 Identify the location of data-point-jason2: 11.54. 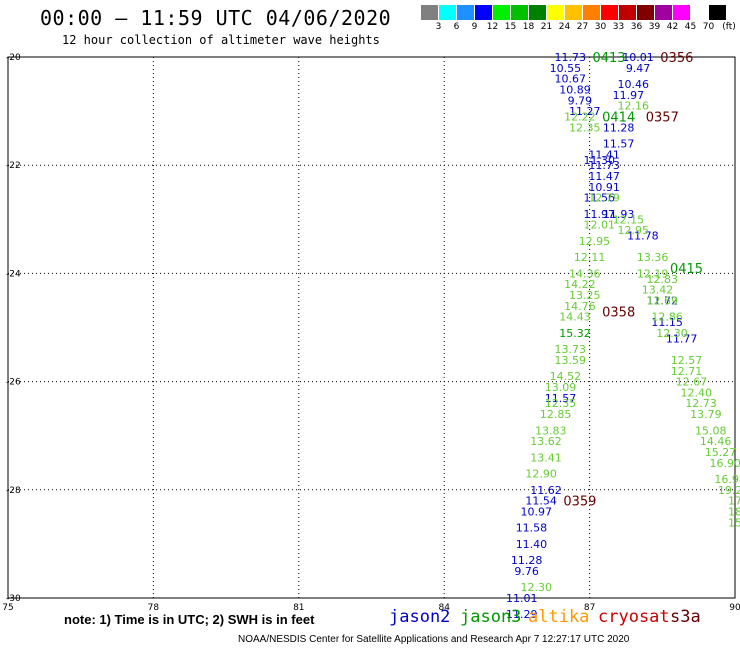
(541, 501).